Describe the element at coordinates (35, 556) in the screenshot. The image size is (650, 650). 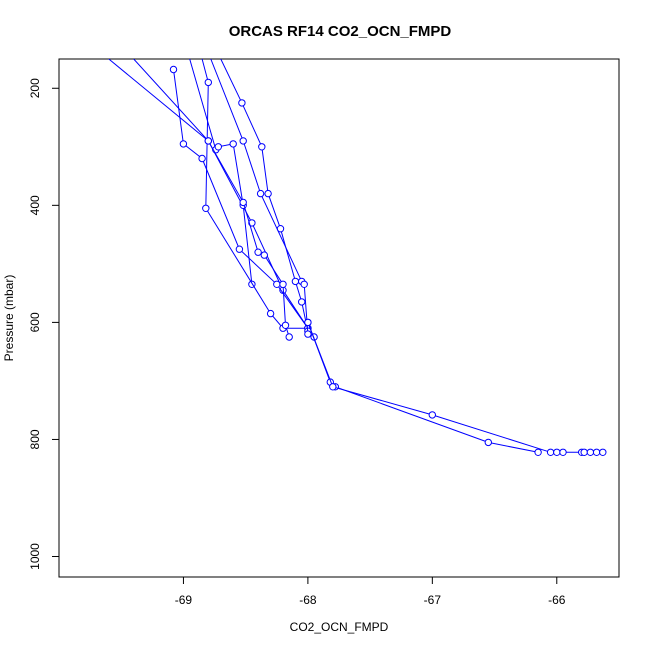
I see `y-tick-label-4: 1000` at that location.